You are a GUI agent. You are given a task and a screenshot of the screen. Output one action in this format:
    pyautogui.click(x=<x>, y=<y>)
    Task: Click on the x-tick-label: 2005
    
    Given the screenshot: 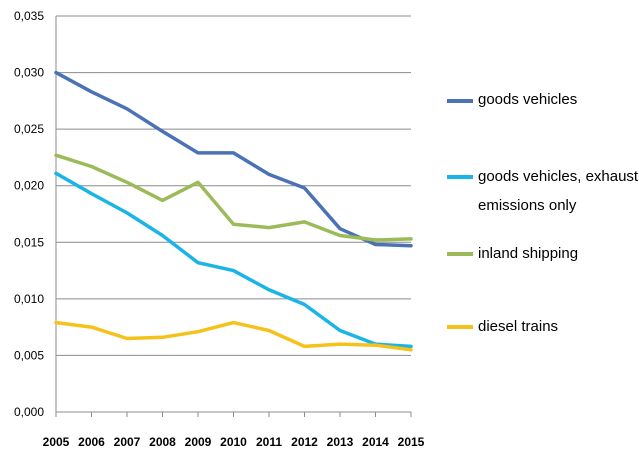 What is the action you would take?
    pyautogui.click(x=56, y=442)
    